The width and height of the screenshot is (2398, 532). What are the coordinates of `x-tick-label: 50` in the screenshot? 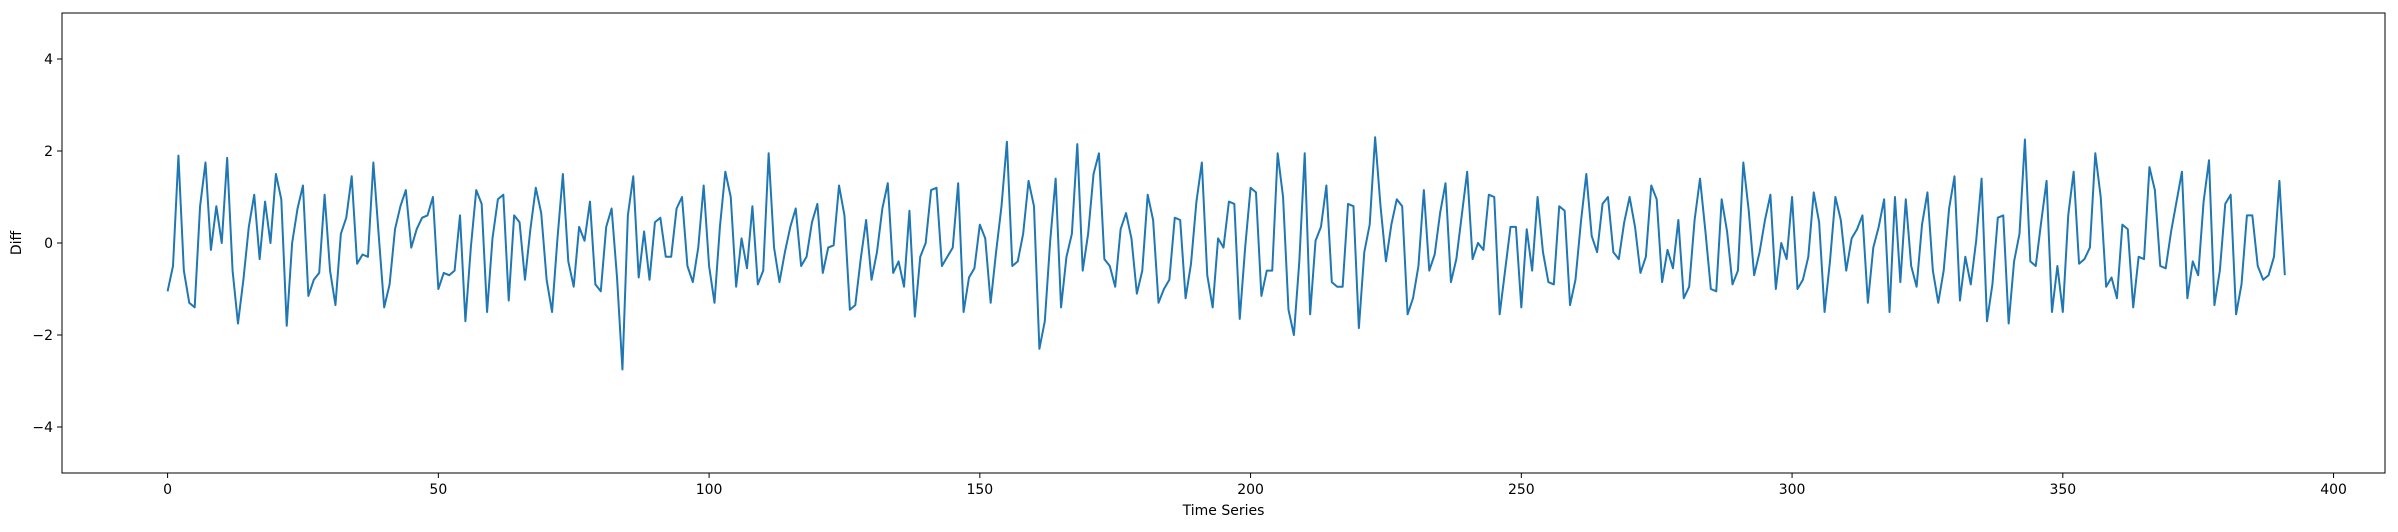 It's located at (438, 490).